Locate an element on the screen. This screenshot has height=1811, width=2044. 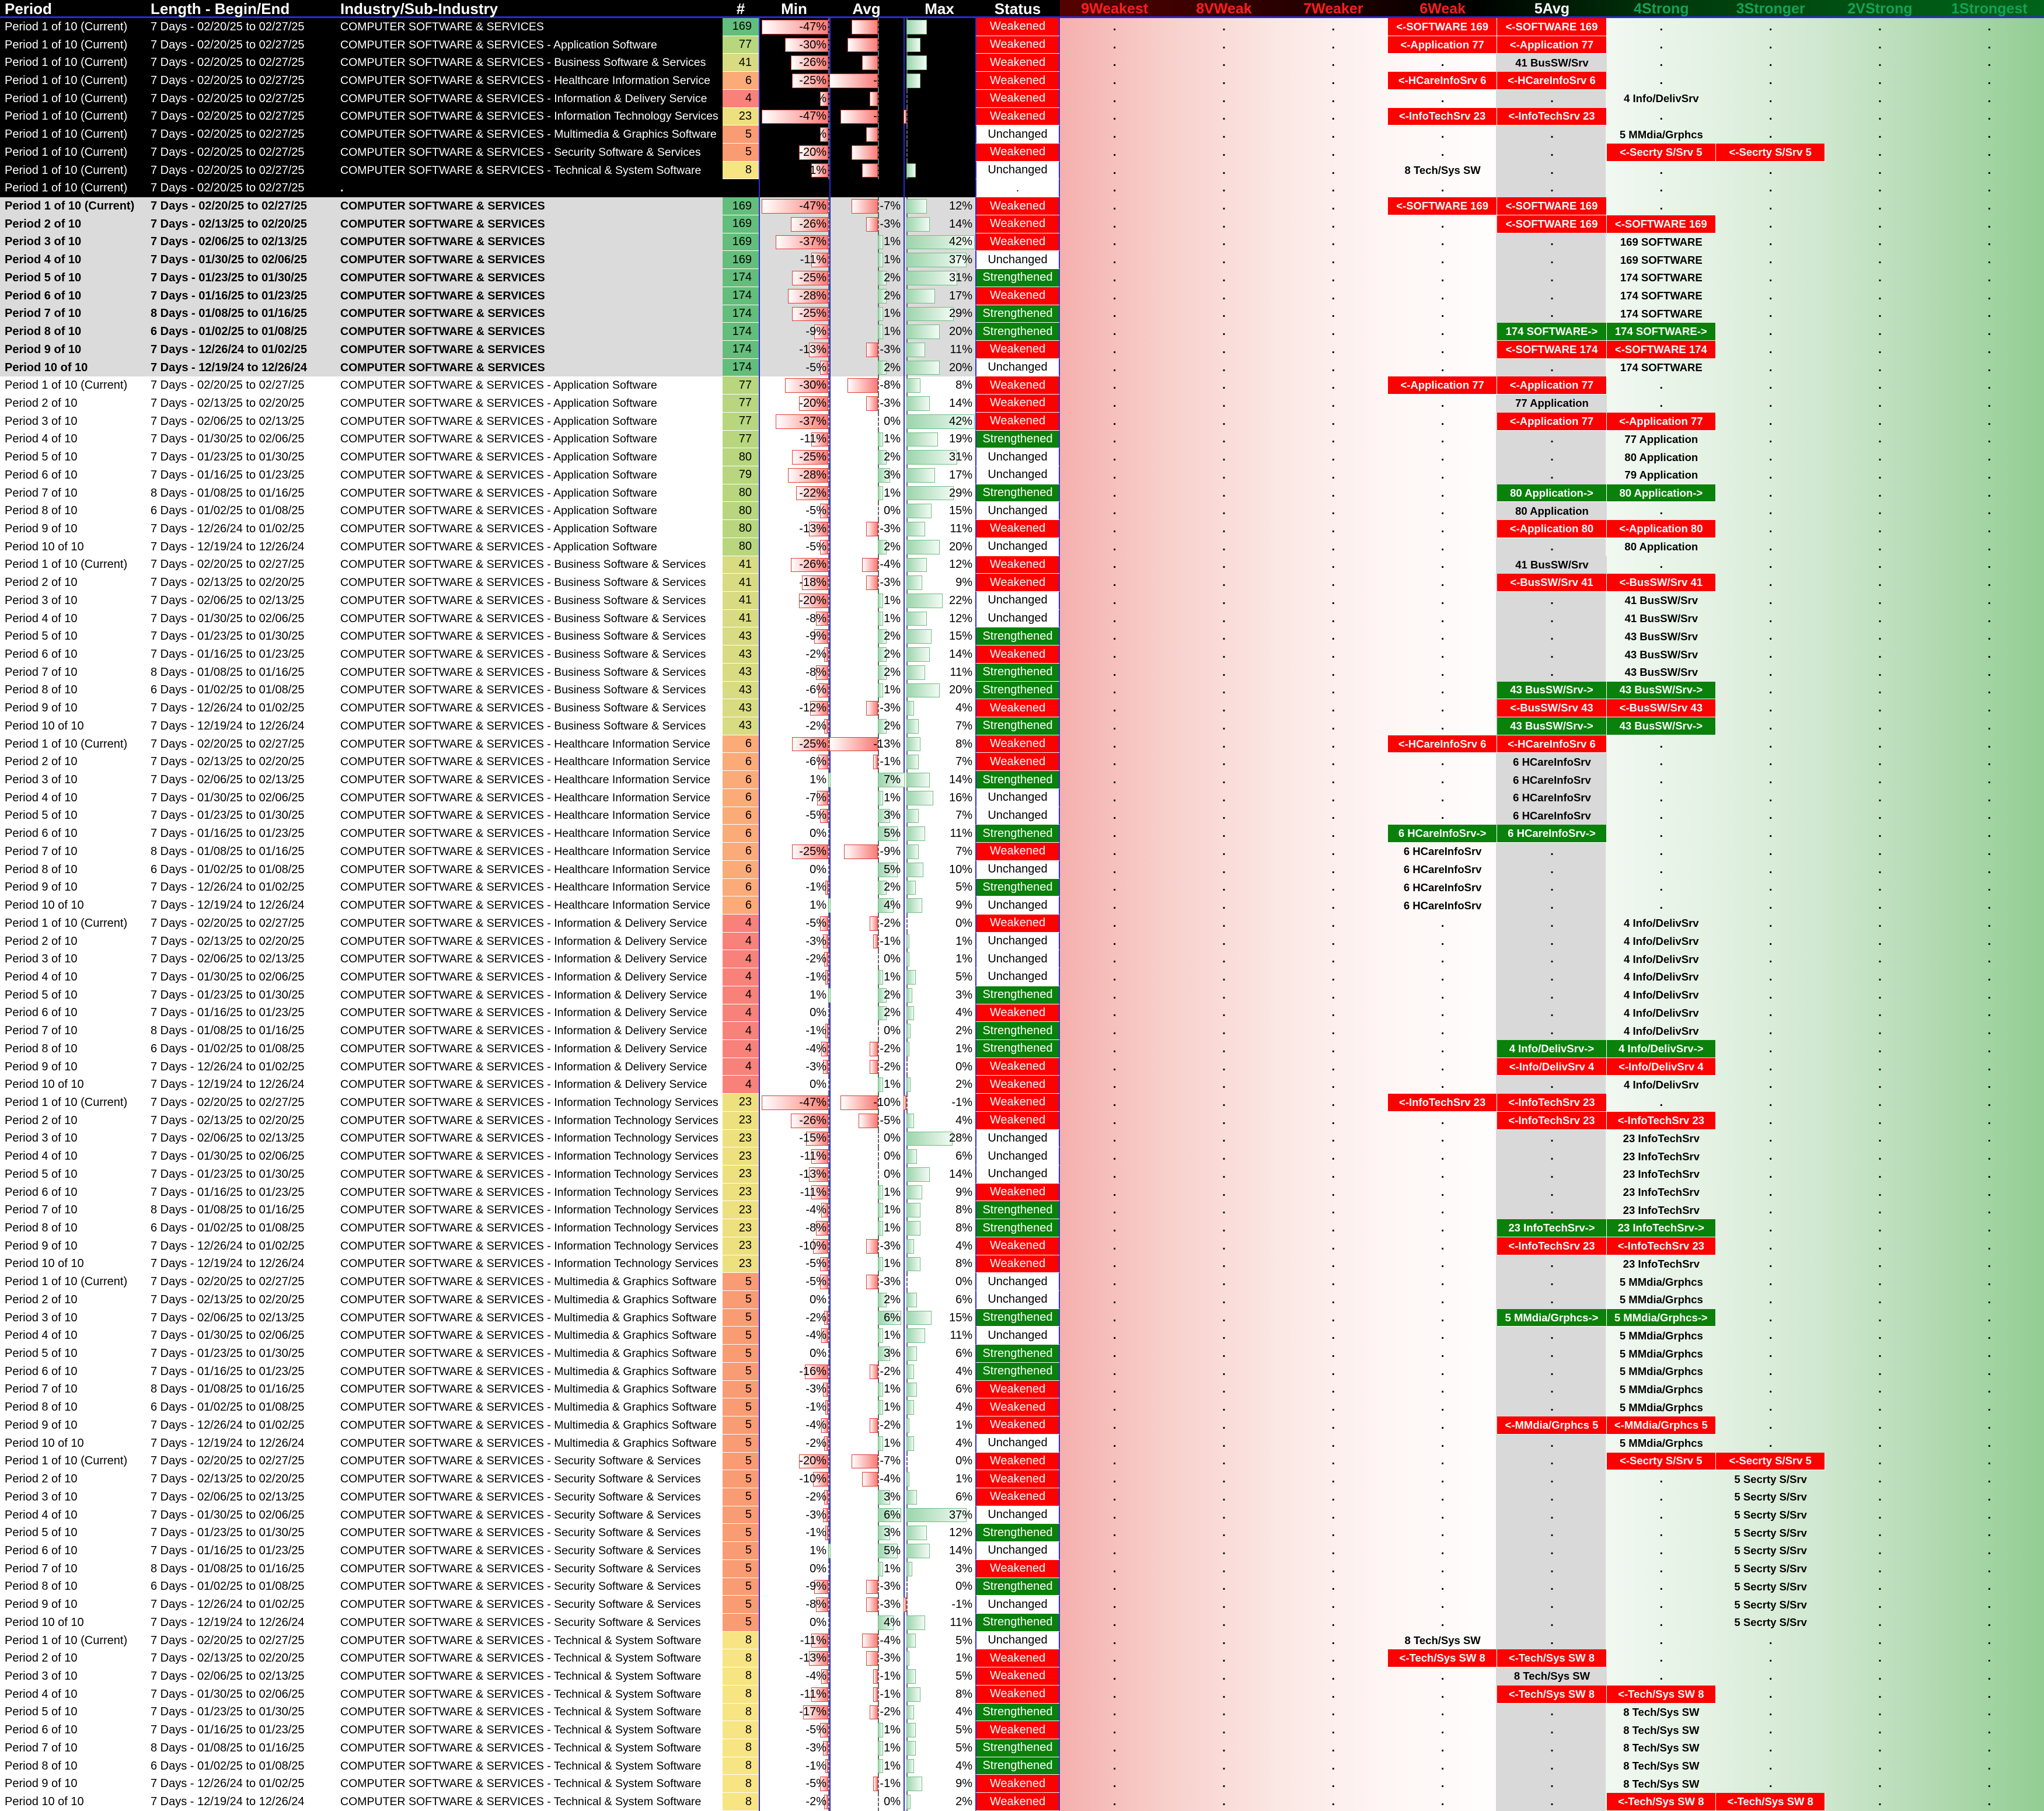
cell-length: 7 Days - 02/06/25 to 02/13/25 is located at coordinates (228, 421).